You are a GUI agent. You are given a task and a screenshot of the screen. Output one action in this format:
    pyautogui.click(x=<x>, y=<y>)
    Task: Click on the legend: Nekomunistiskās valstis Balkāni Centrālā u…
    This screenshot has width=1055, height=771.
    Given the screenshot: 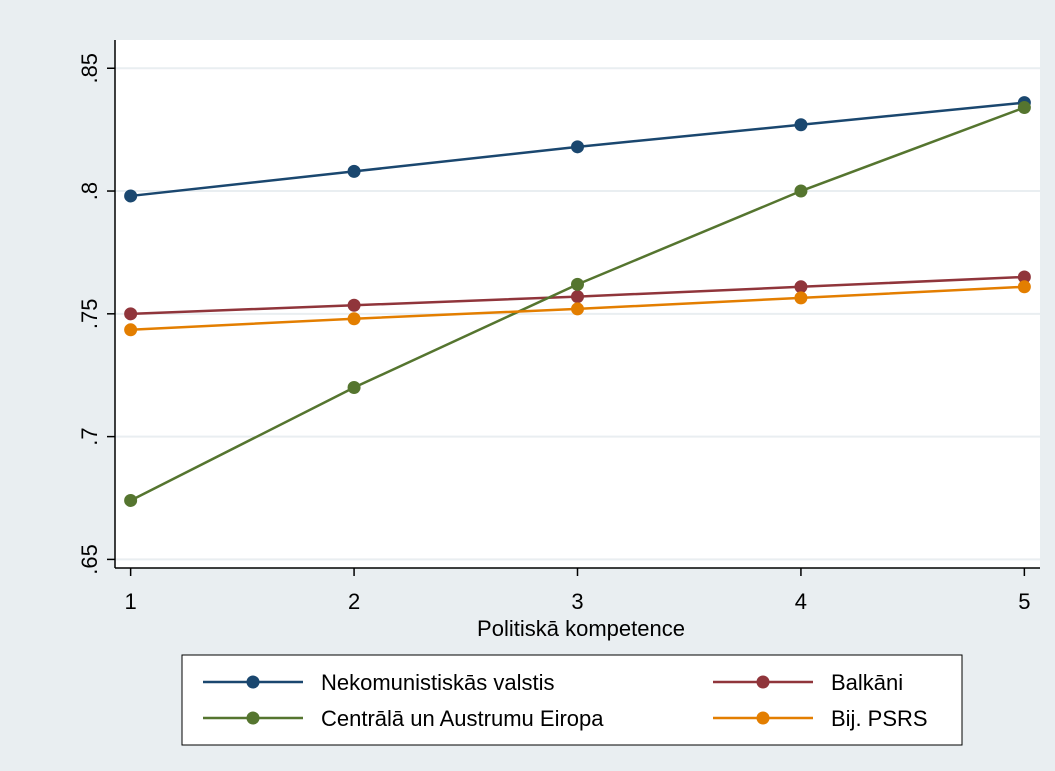 What is the action you would take?
    pyautogui.click(x=572, y=700)
    